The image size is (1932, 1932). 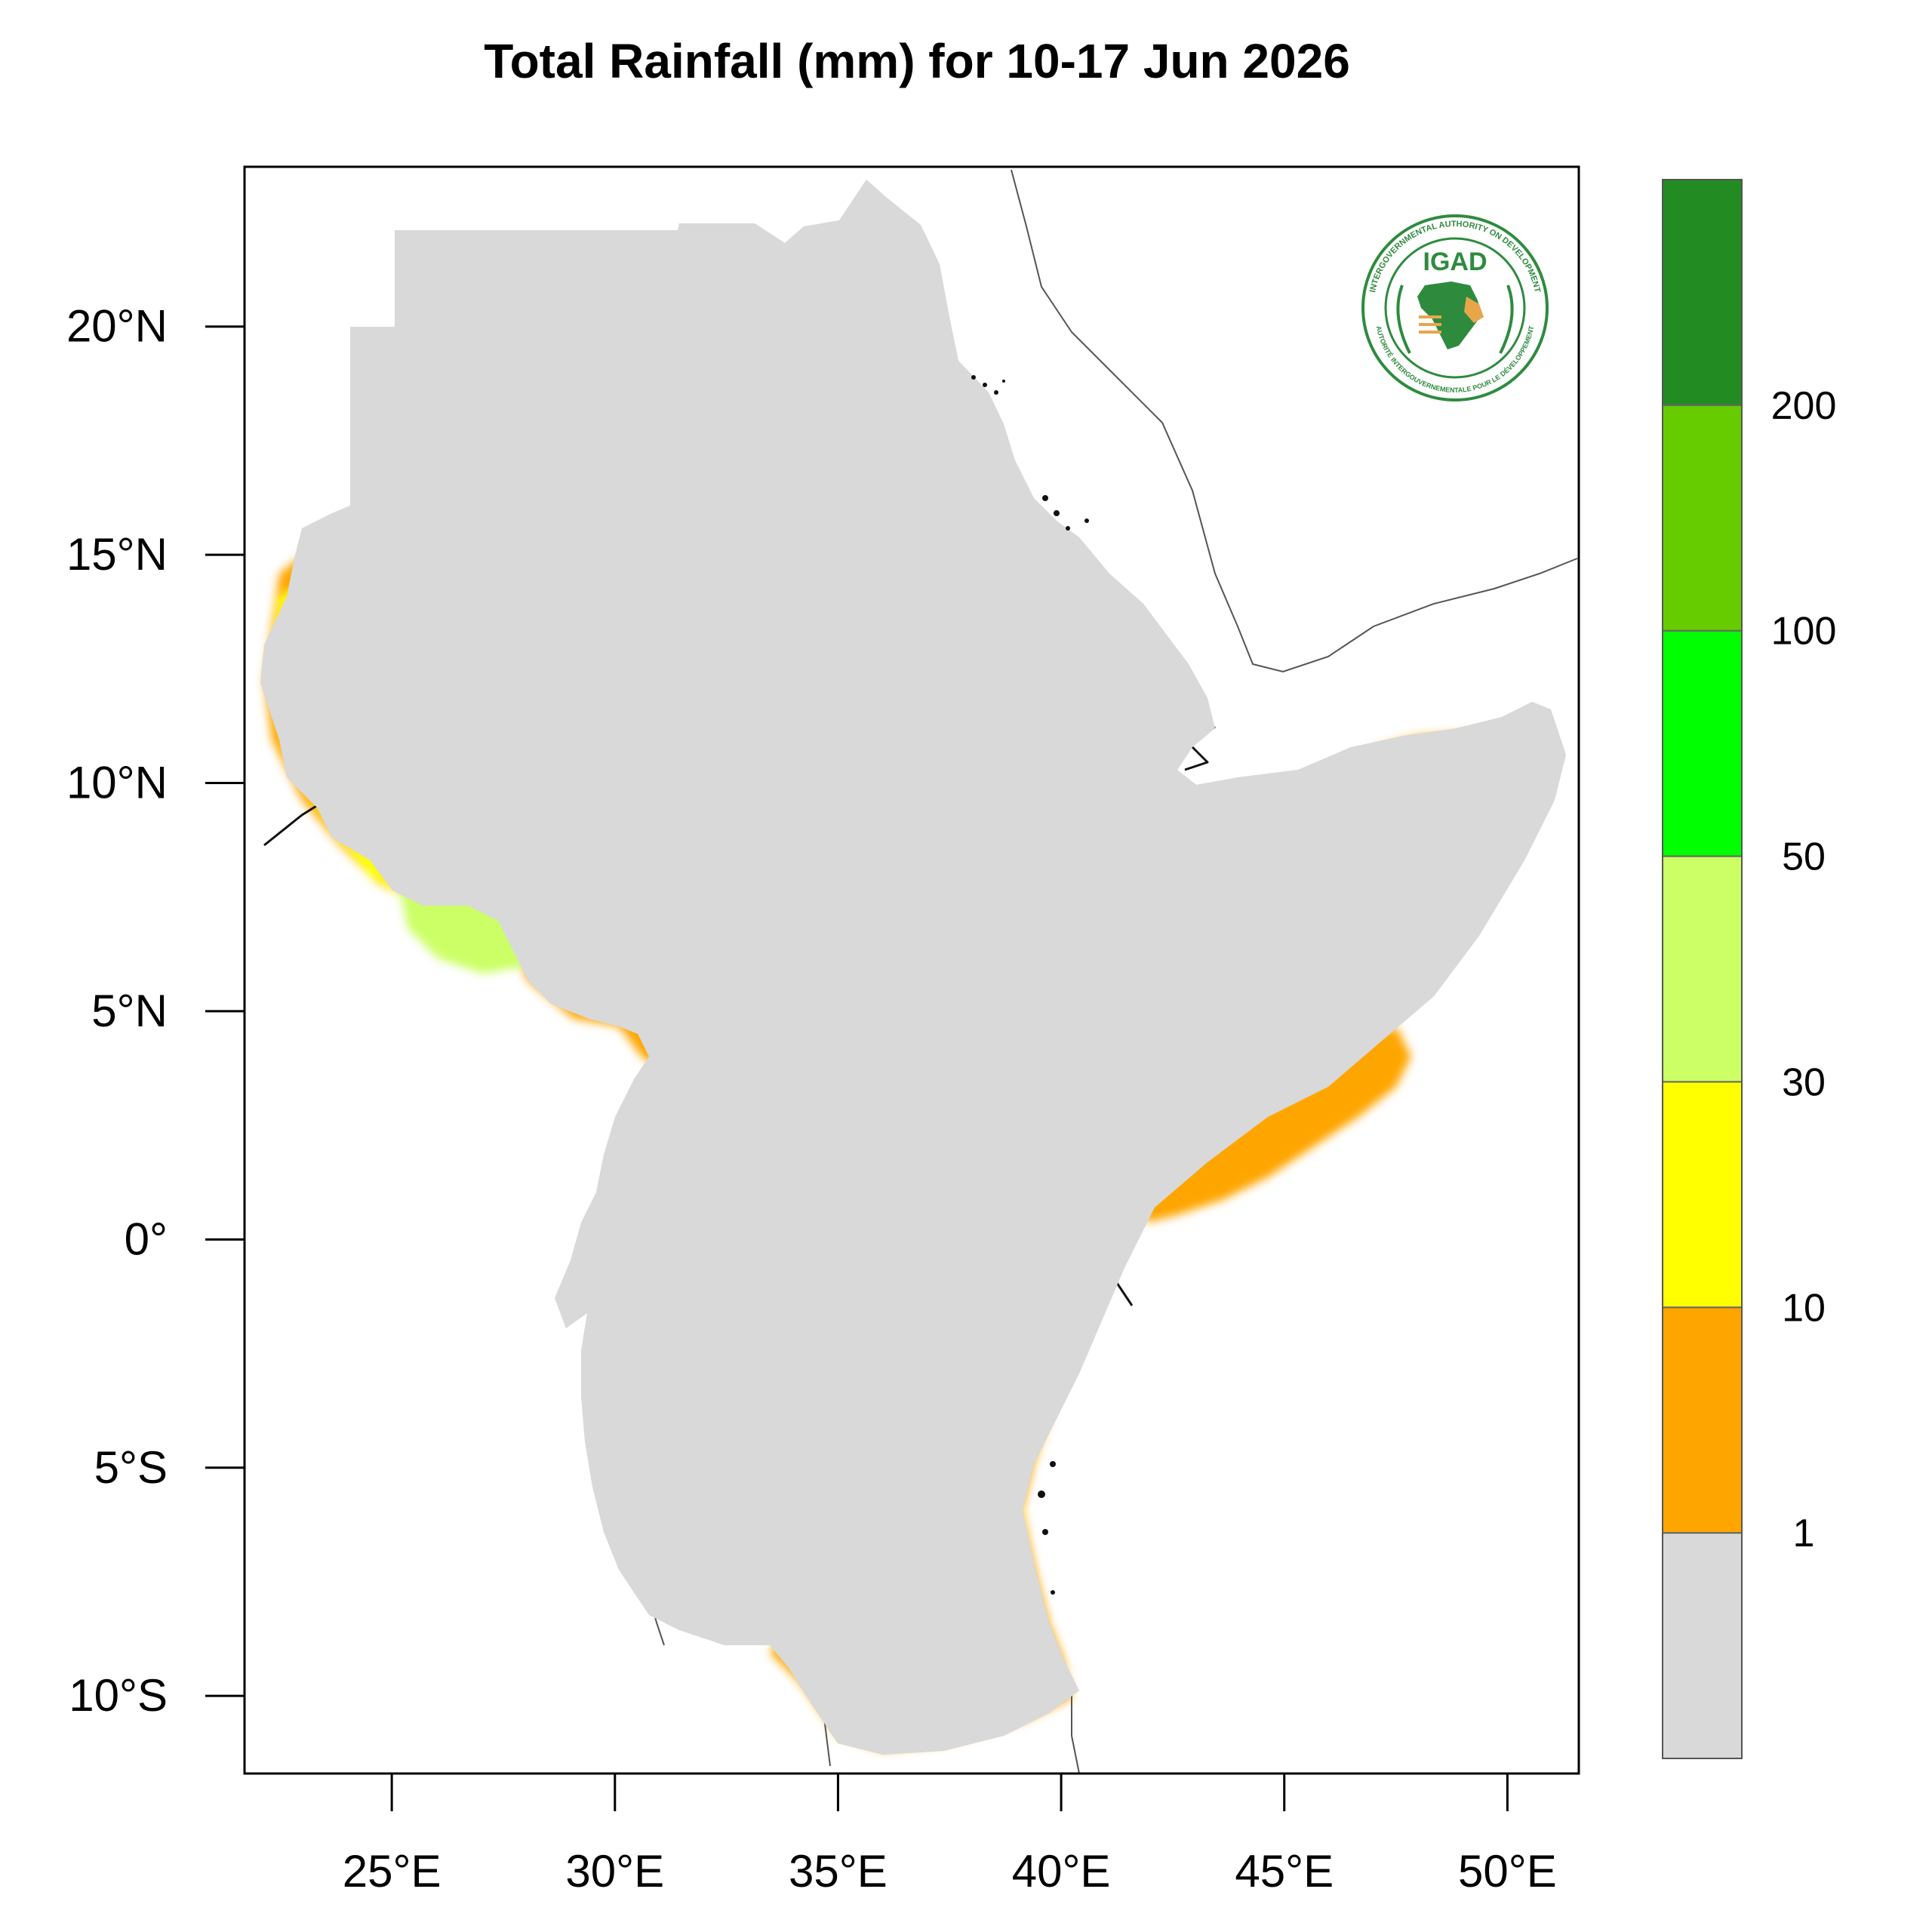 I want to click on colorbar-frame, so click(x=1702, y=969).